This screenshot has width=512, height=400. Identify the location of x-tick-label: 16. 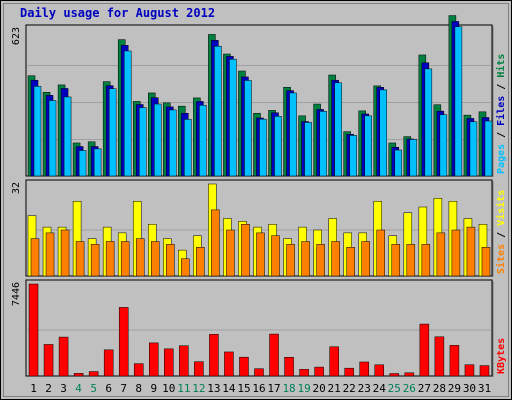
(258, 388).